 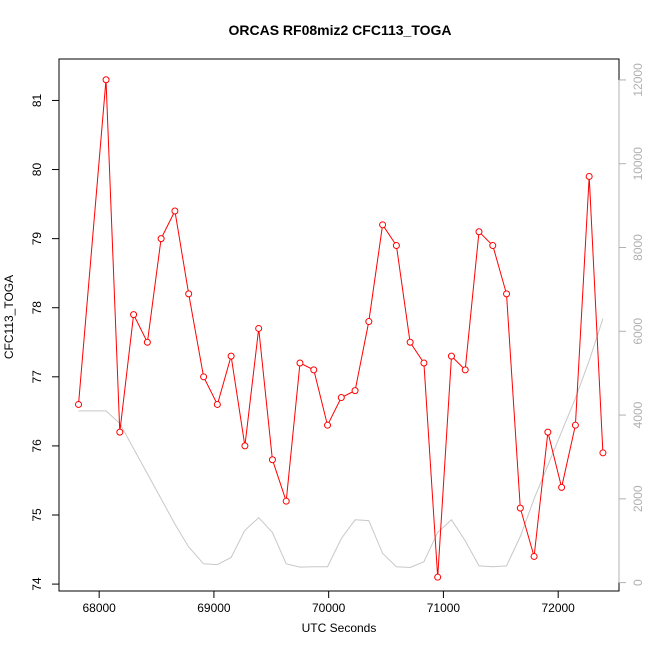 What do you see at coordinates (638, 414) in the screenshot?
I see `y2-tick-label: 4000` at bounding box center [638, 414].